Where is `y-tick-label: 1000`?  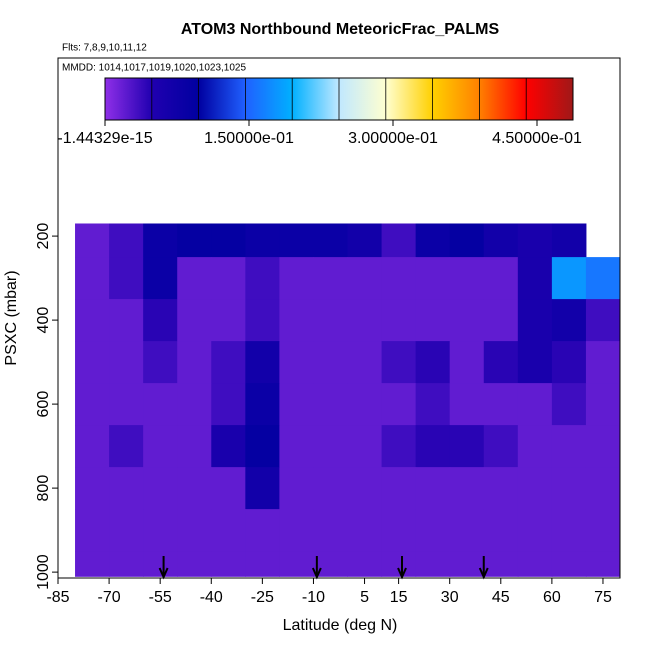 y-tick-label: 1000 is located at coordinates (43, 572).